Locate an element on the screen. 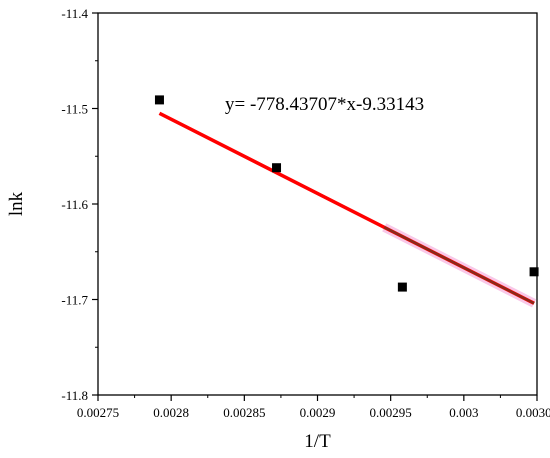 The image size is (550, 458). y-tick-label: -11.4 is located at coordinates (74, 13).